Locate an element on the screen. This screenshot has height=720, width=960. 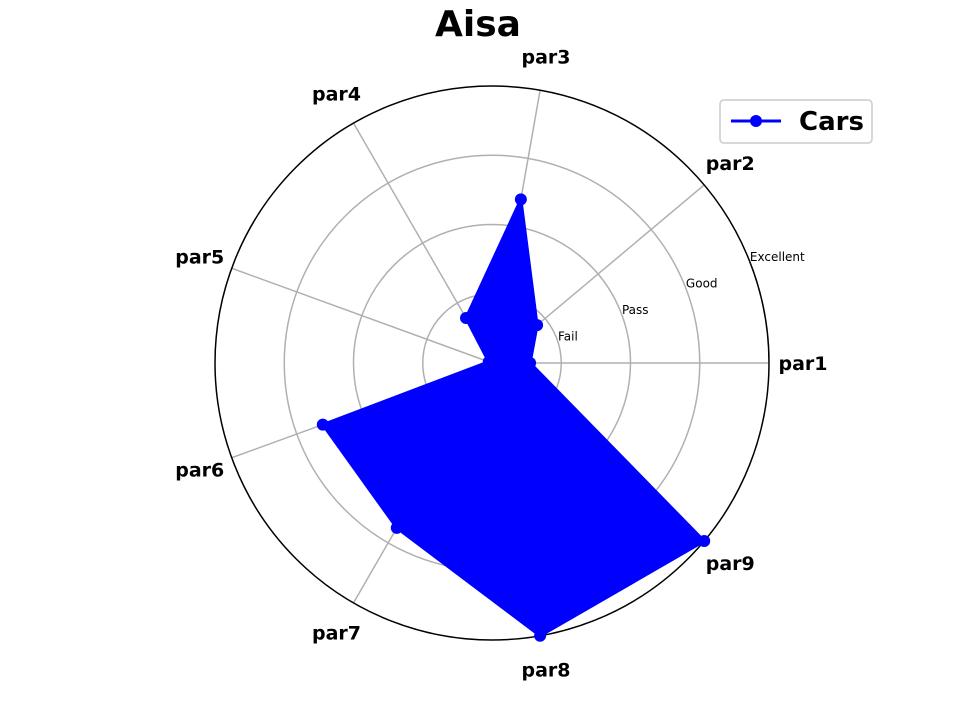
axis-label-par4: par4 is located at coordinates (336, 95).